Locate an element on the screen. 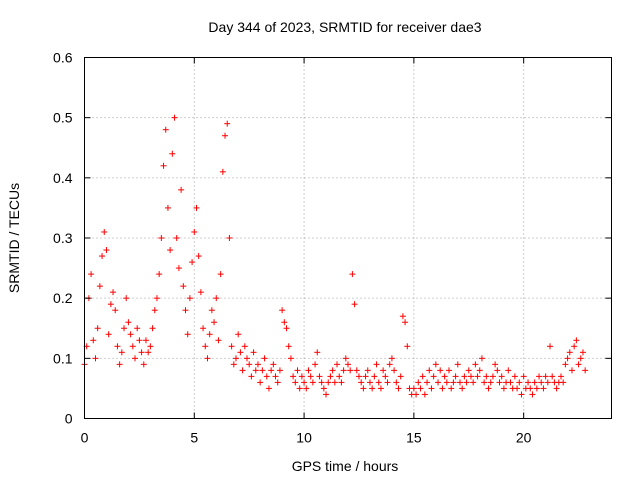 This screenshot has height=480, width=640. y-tick-label: 0.1 is located at coordinates (63, 358).